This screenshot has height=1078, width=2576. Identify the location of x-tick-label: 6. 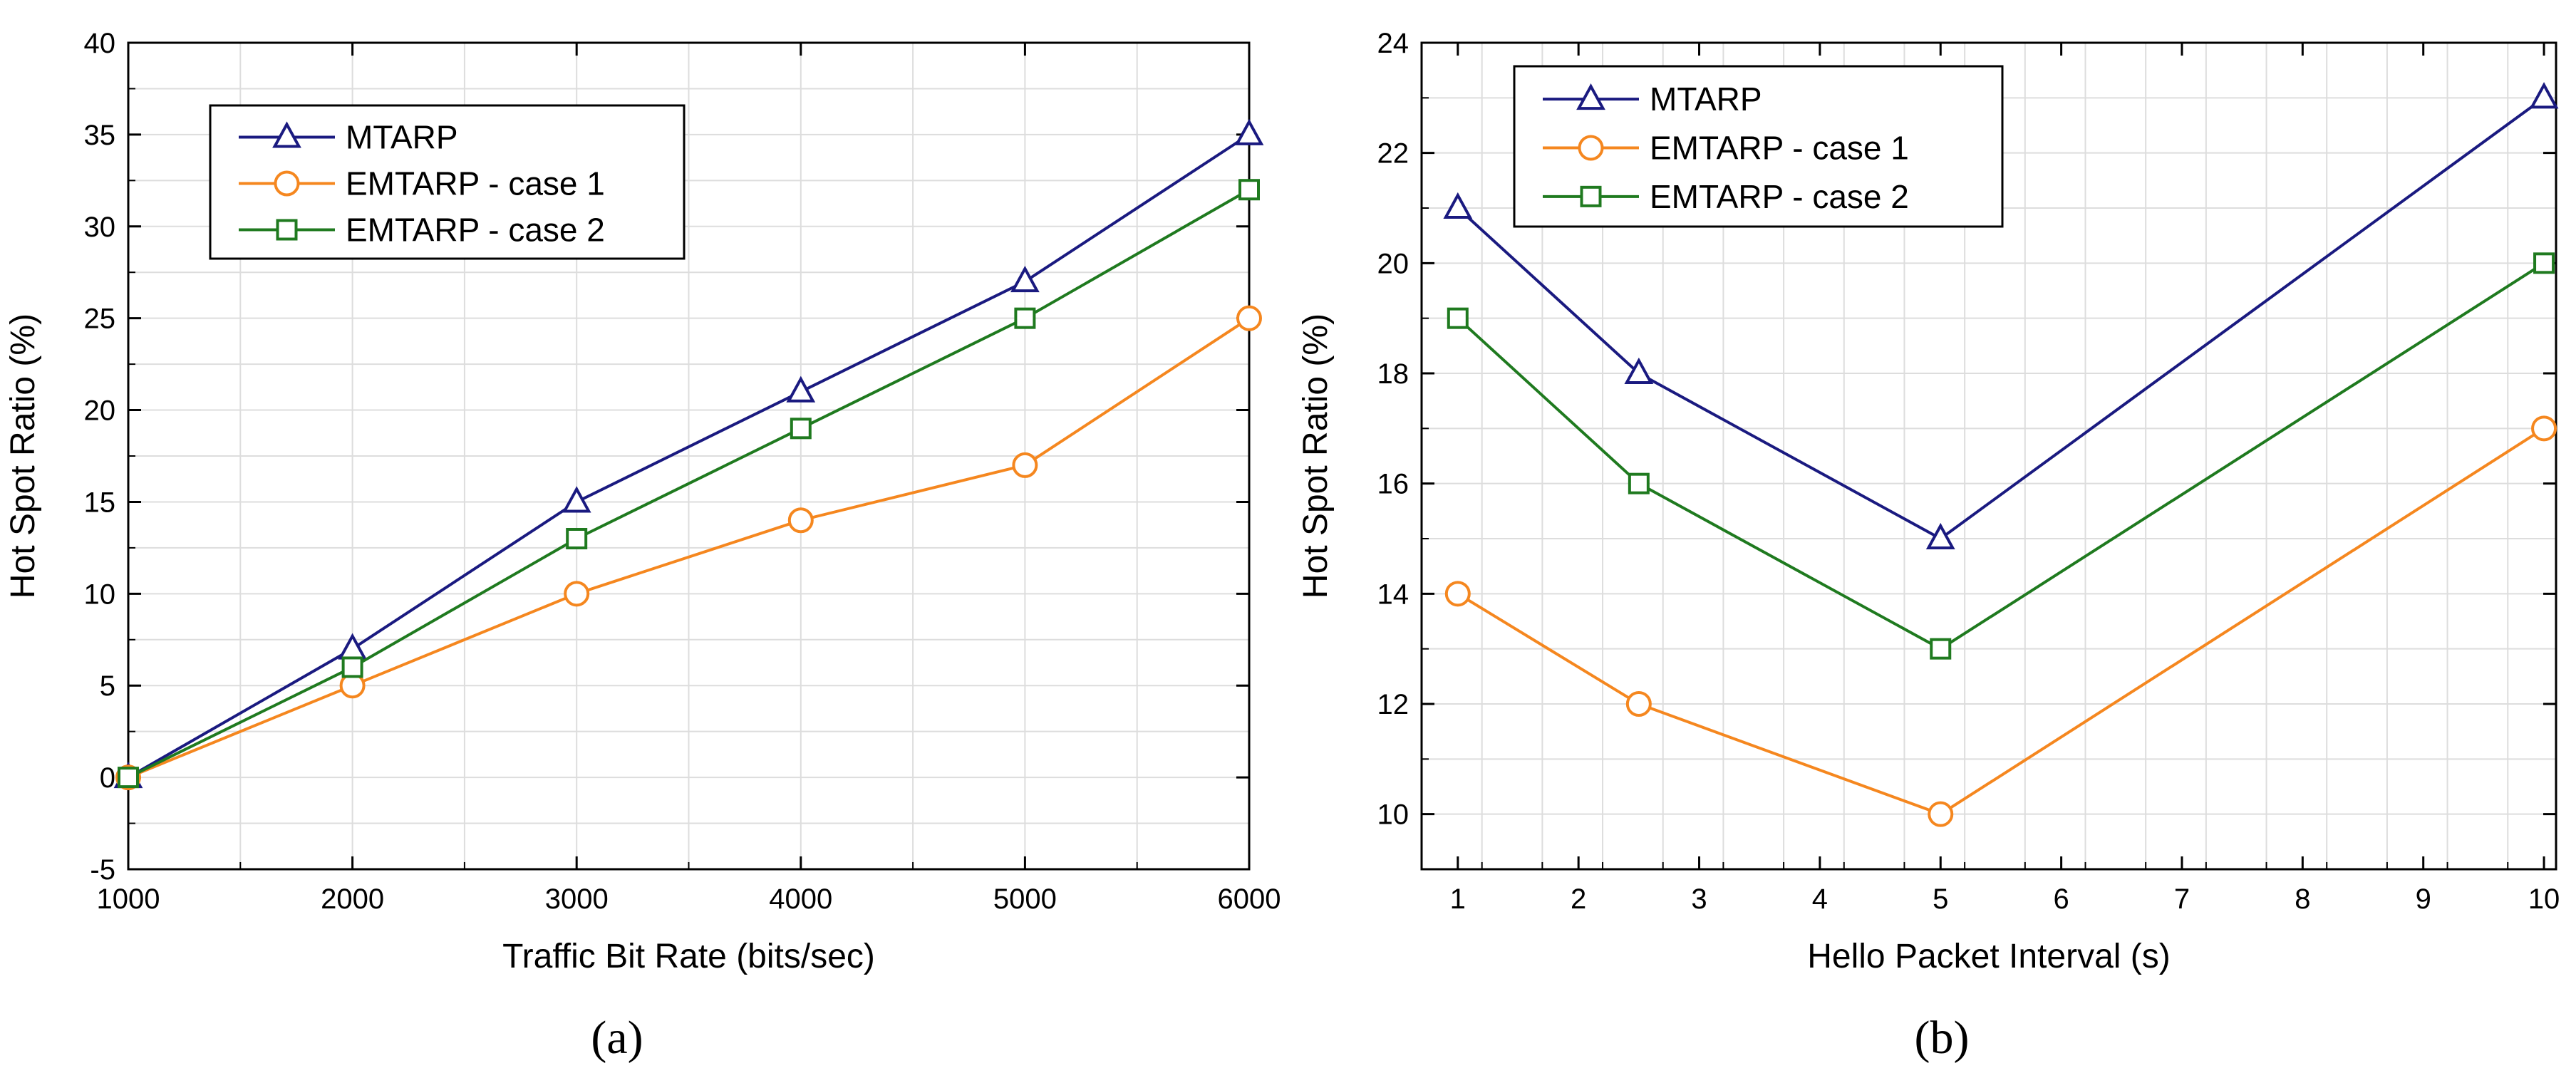
(2061, 899).